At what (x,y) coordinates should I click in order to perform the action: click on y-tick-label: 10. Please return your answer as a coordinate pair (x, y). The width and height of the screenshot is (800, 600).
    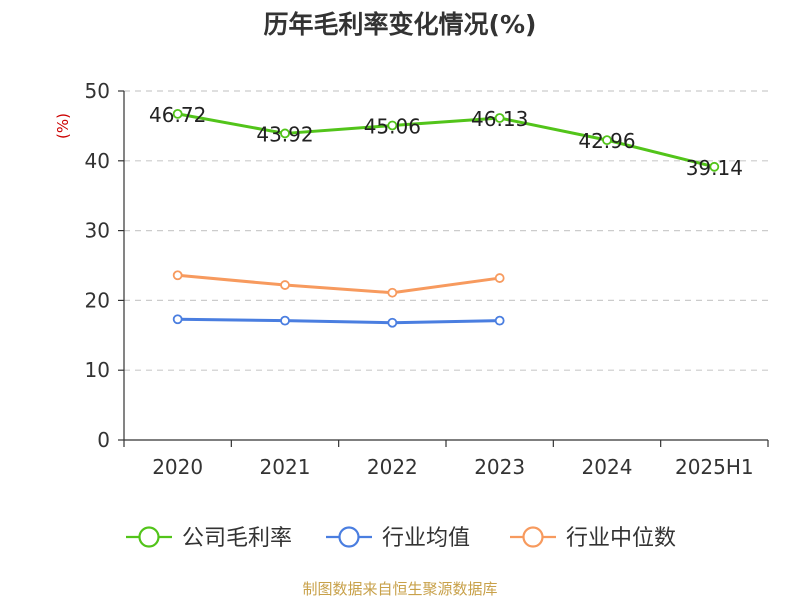
    Looking at the image, I should click on (97, 370).